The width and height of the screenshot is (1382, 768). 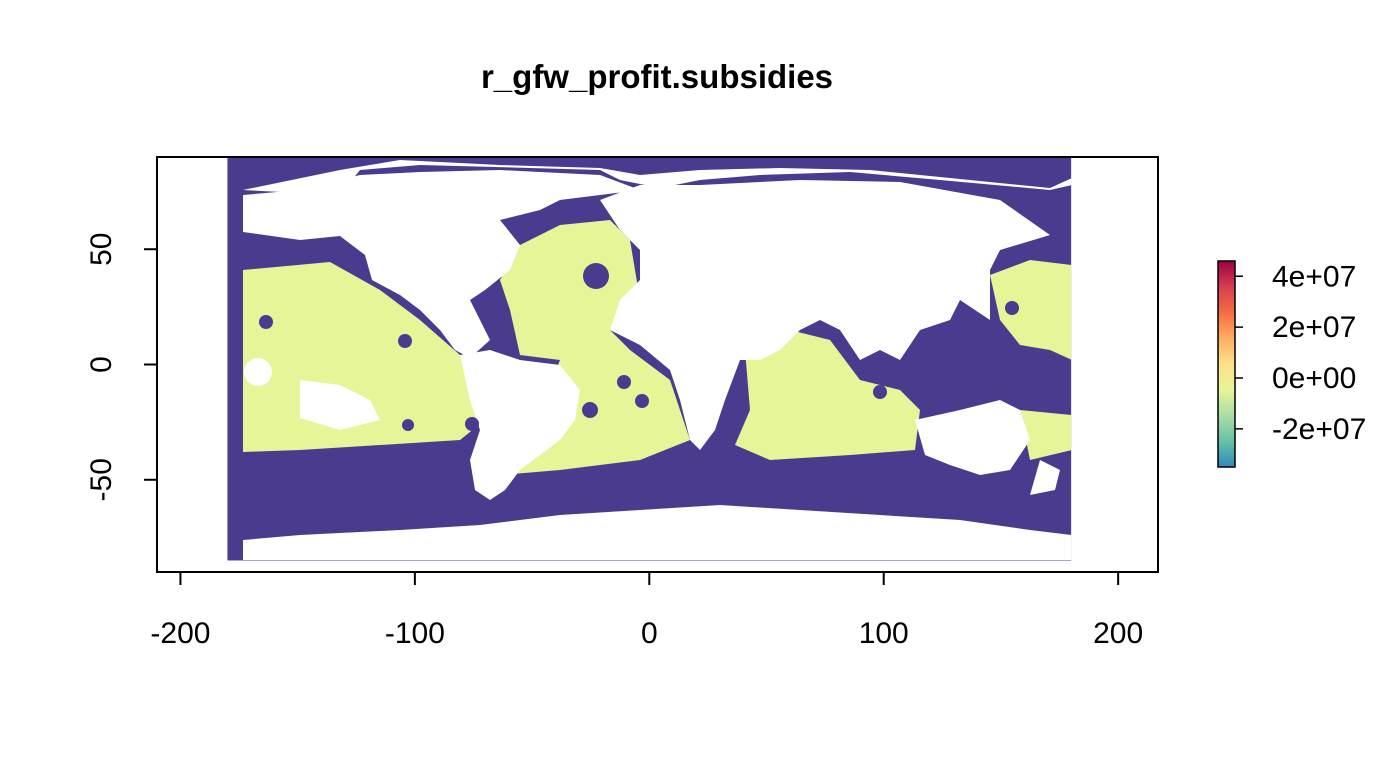 What do you see at coordinates (972, 437) in the screenshot?
I see `australia-land` at bounding box center [972, 437].